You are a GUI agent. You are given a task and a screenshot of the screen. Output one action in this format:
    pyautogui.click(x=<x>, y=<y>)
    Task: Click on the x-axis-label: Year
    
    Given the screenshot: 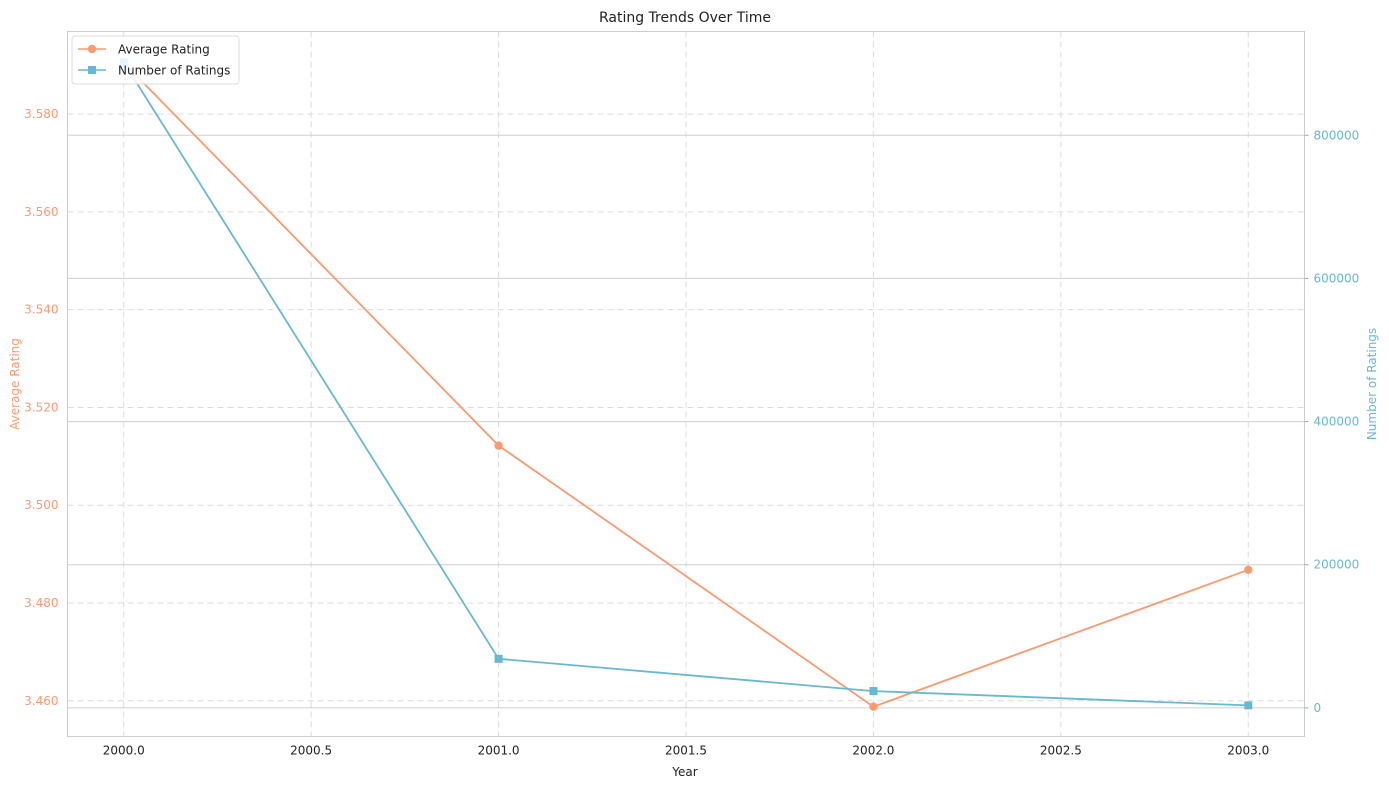 What is the action you would take?
    pyautogui.click(x=684, y=772)
    